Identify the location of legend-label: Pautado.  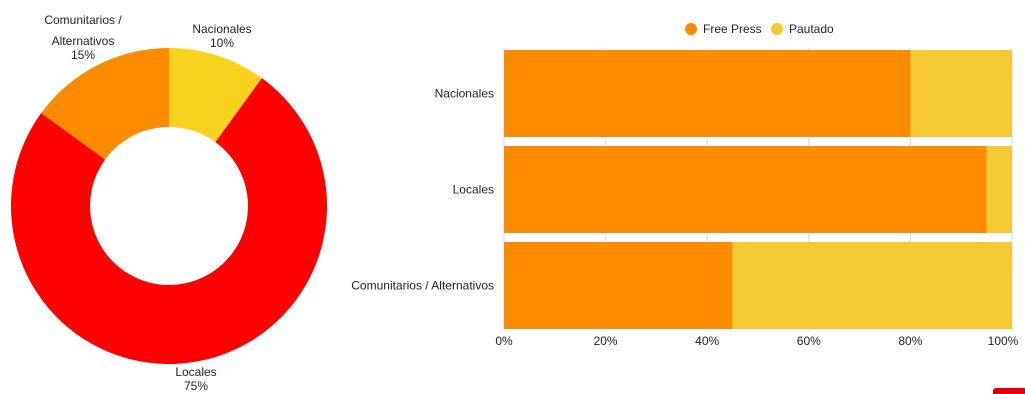
(811, 29).